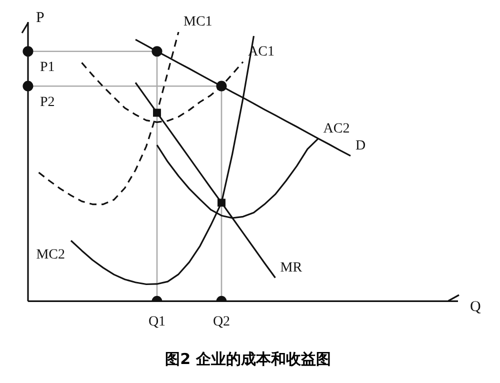 Image resolution: width=500 pixels, height=383 pixels. Describe the element at coordinates (475, 307) in the screenshot. I see `x-axis-title: Q` at that location.